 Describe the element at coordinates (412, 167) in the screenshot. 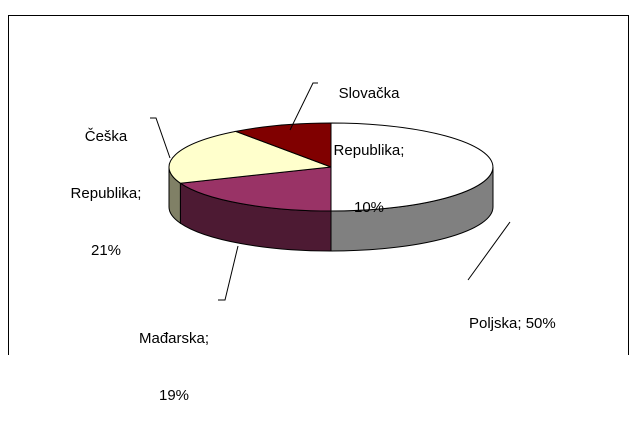

I see `pie-slice-poljska` at that location.